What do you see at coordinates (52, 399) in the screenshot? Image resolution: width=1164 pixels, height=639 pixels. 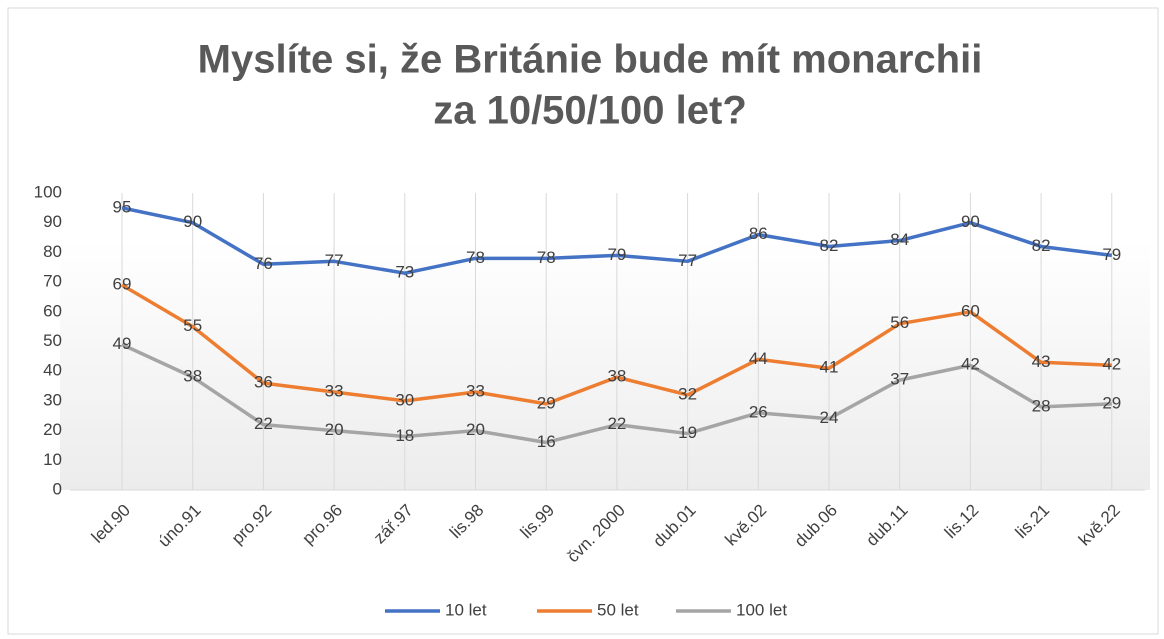 I see `y-tick-label: 30` at bounding box center [52, 399].